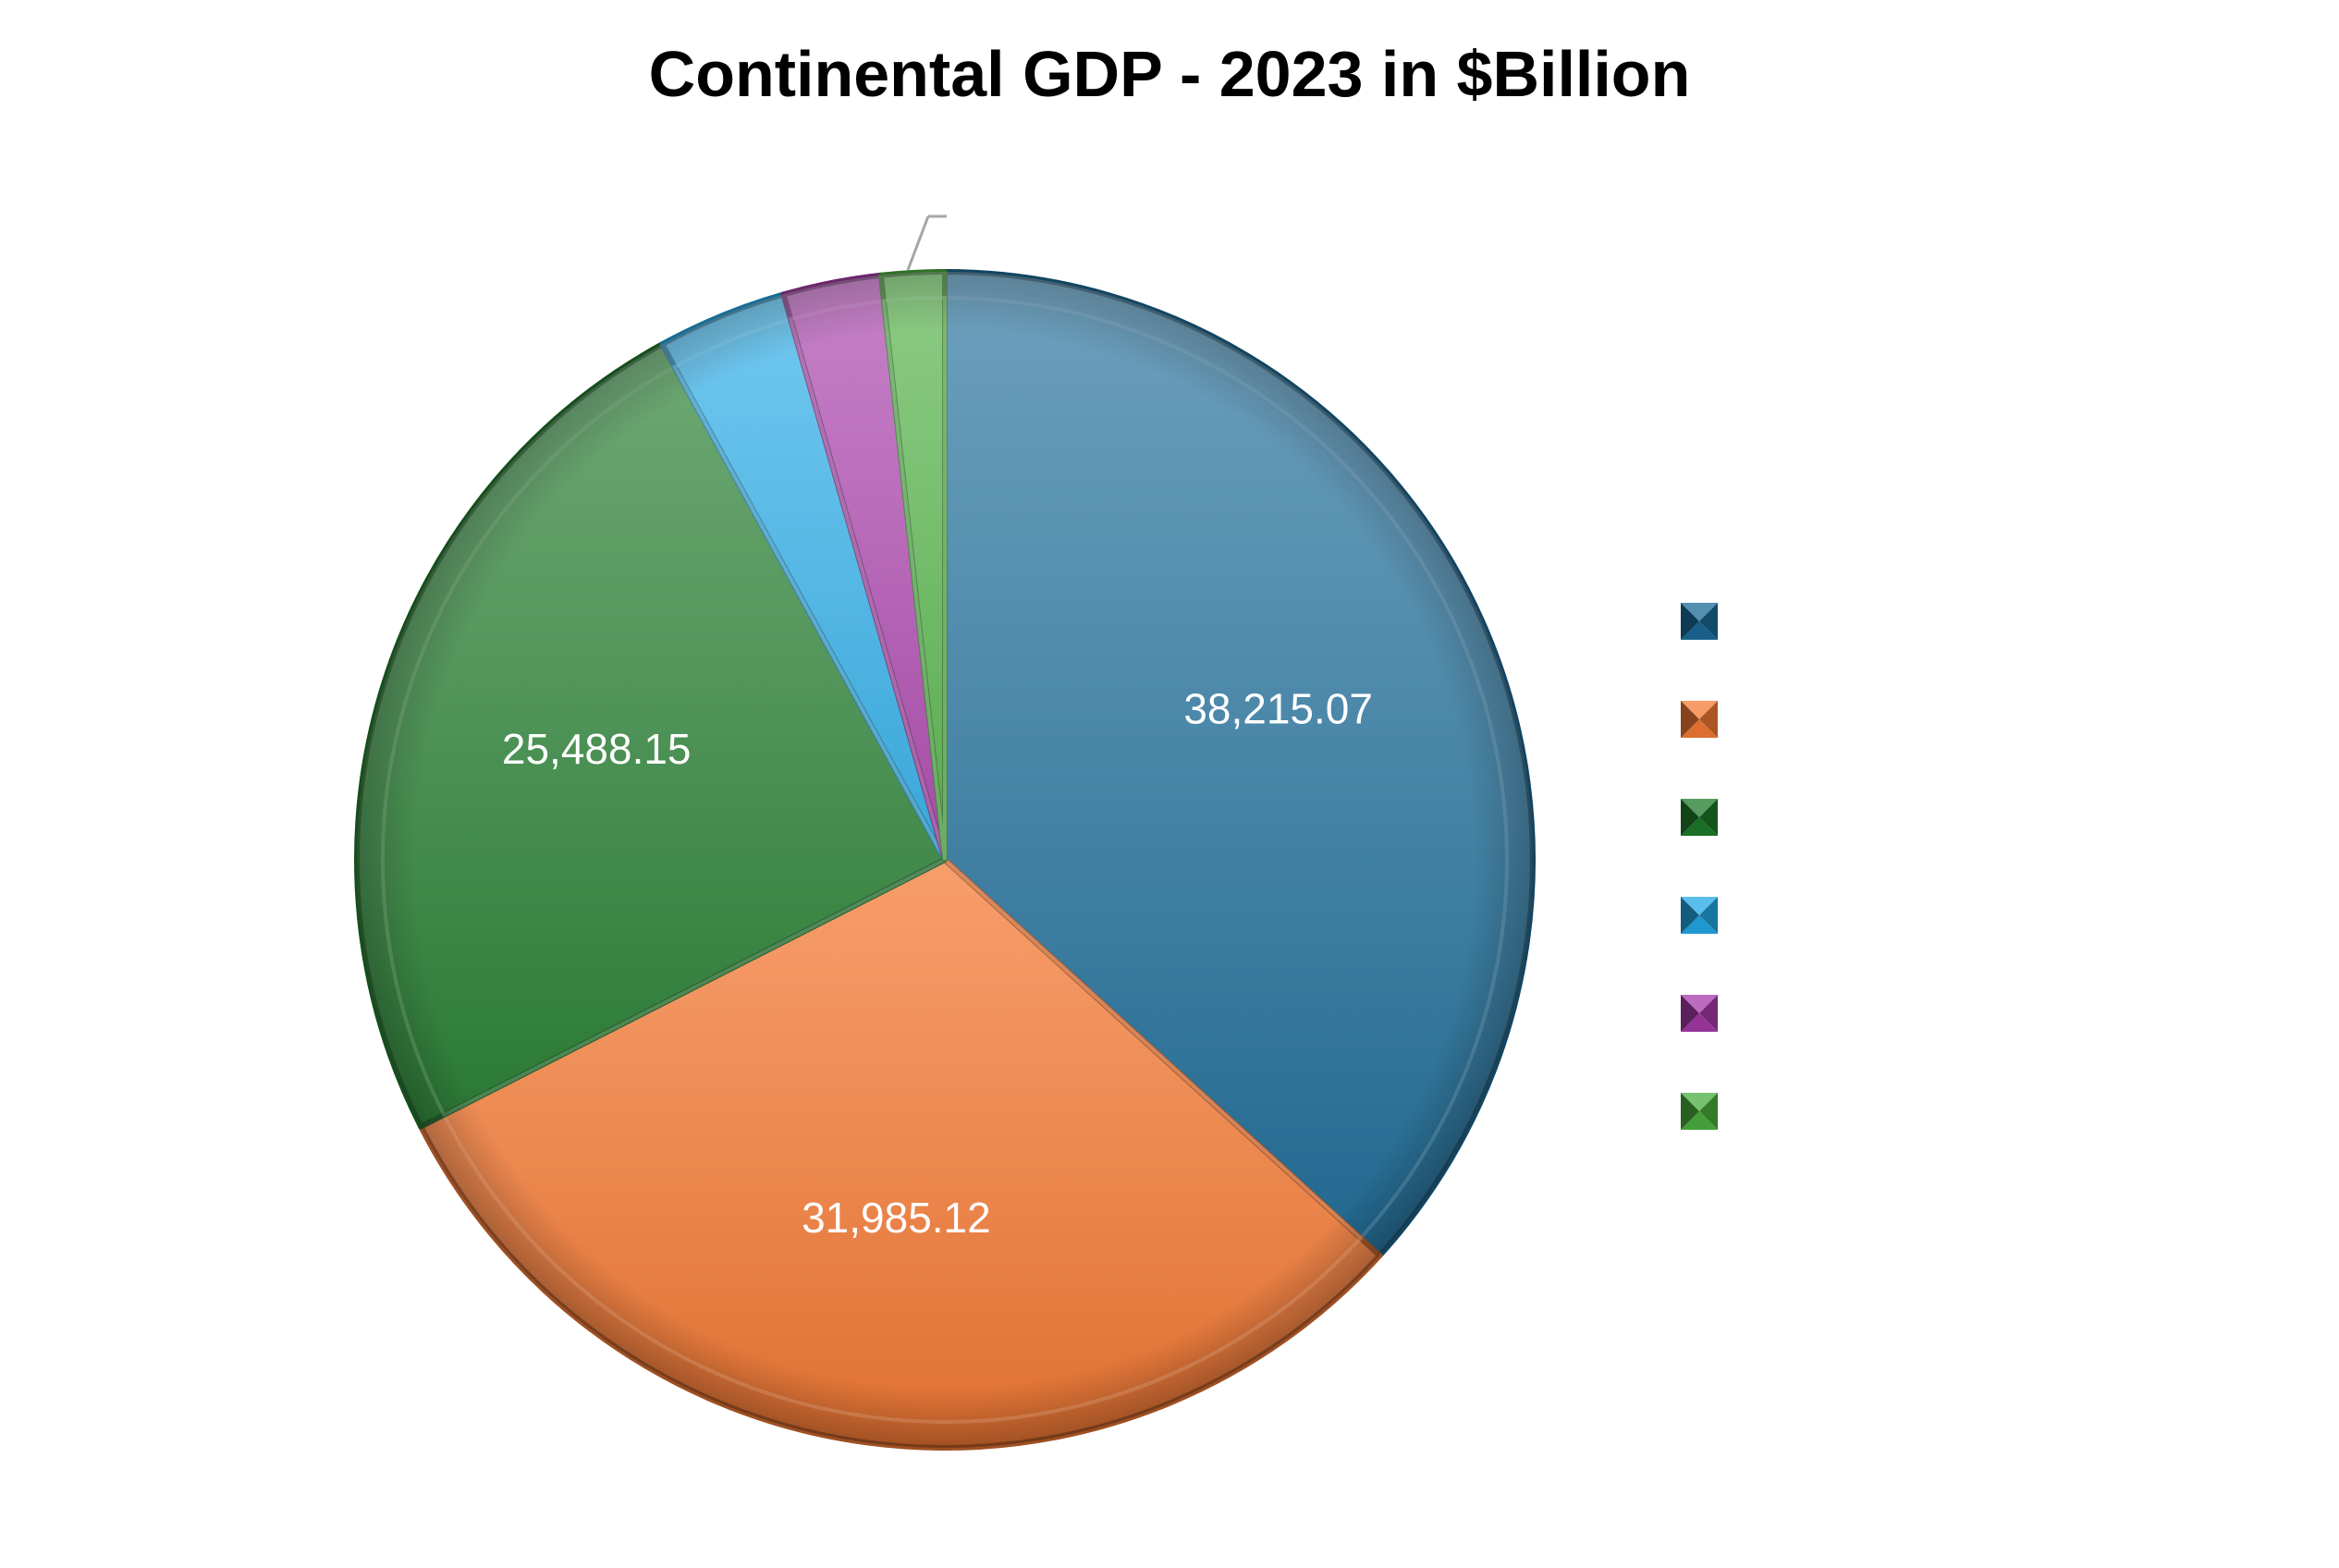 The height and width of the screenshot is (1568, 2339). What do you see at coordinates (896, 1218) in the screenshot?
I see `data-label-2: 31,985.12` at bounding box center [896, 1218].